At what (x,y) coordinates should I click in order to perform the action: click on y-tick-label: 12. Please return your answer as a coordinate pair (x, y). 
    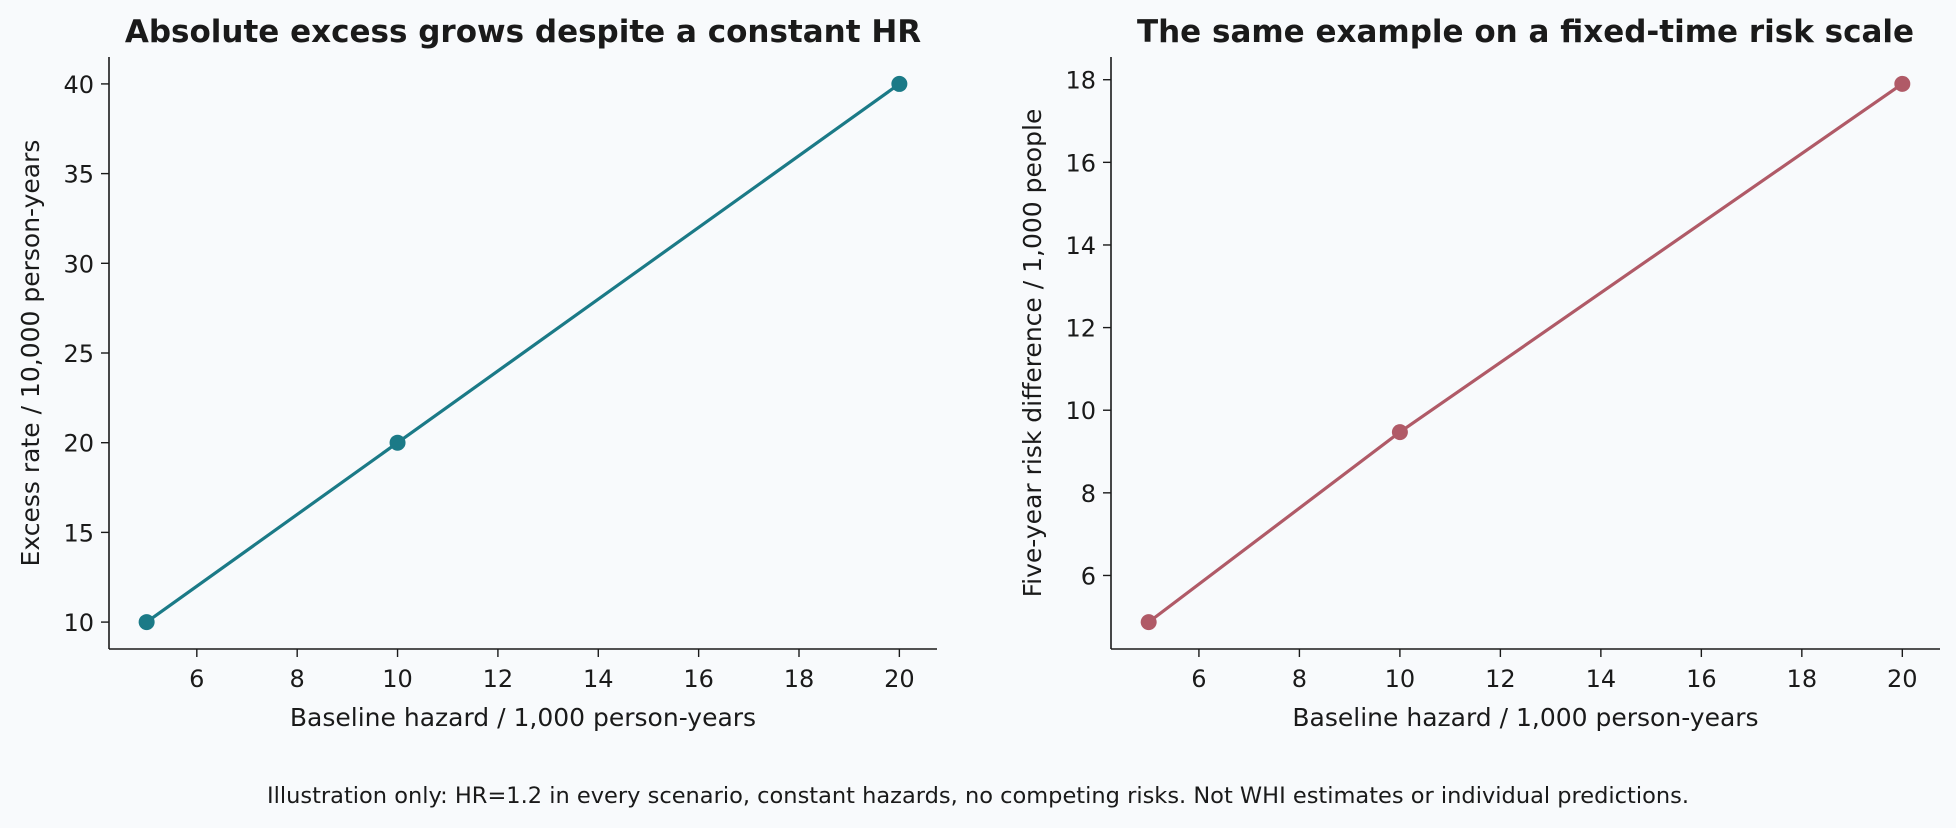
    Looking at the image, I should click on (1080, 329).